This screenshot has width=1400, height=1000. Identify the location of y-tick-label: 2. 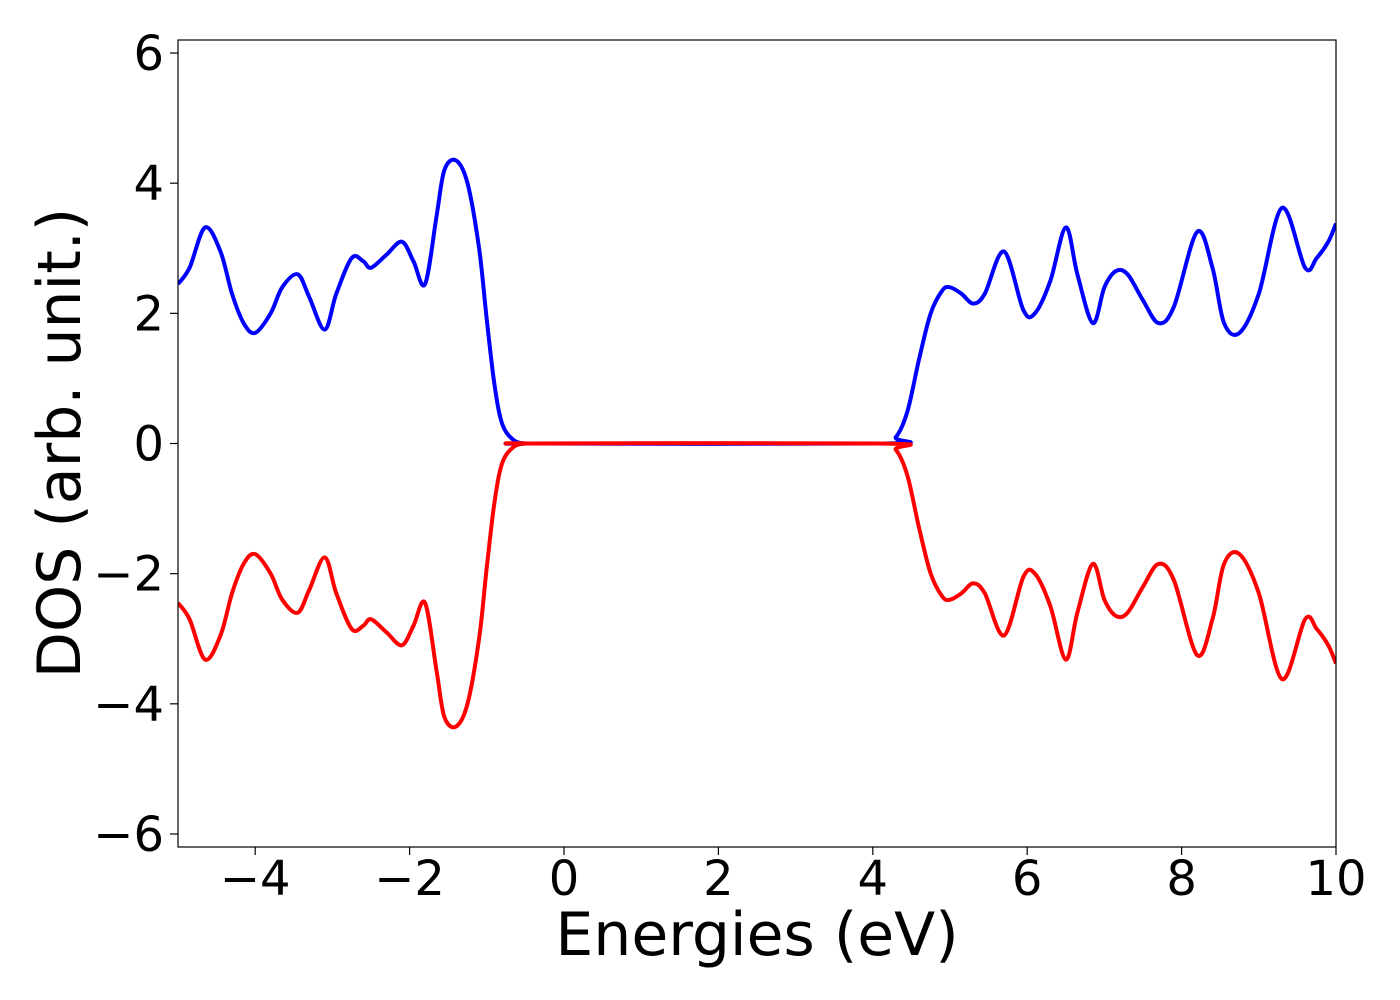
(148, 314).